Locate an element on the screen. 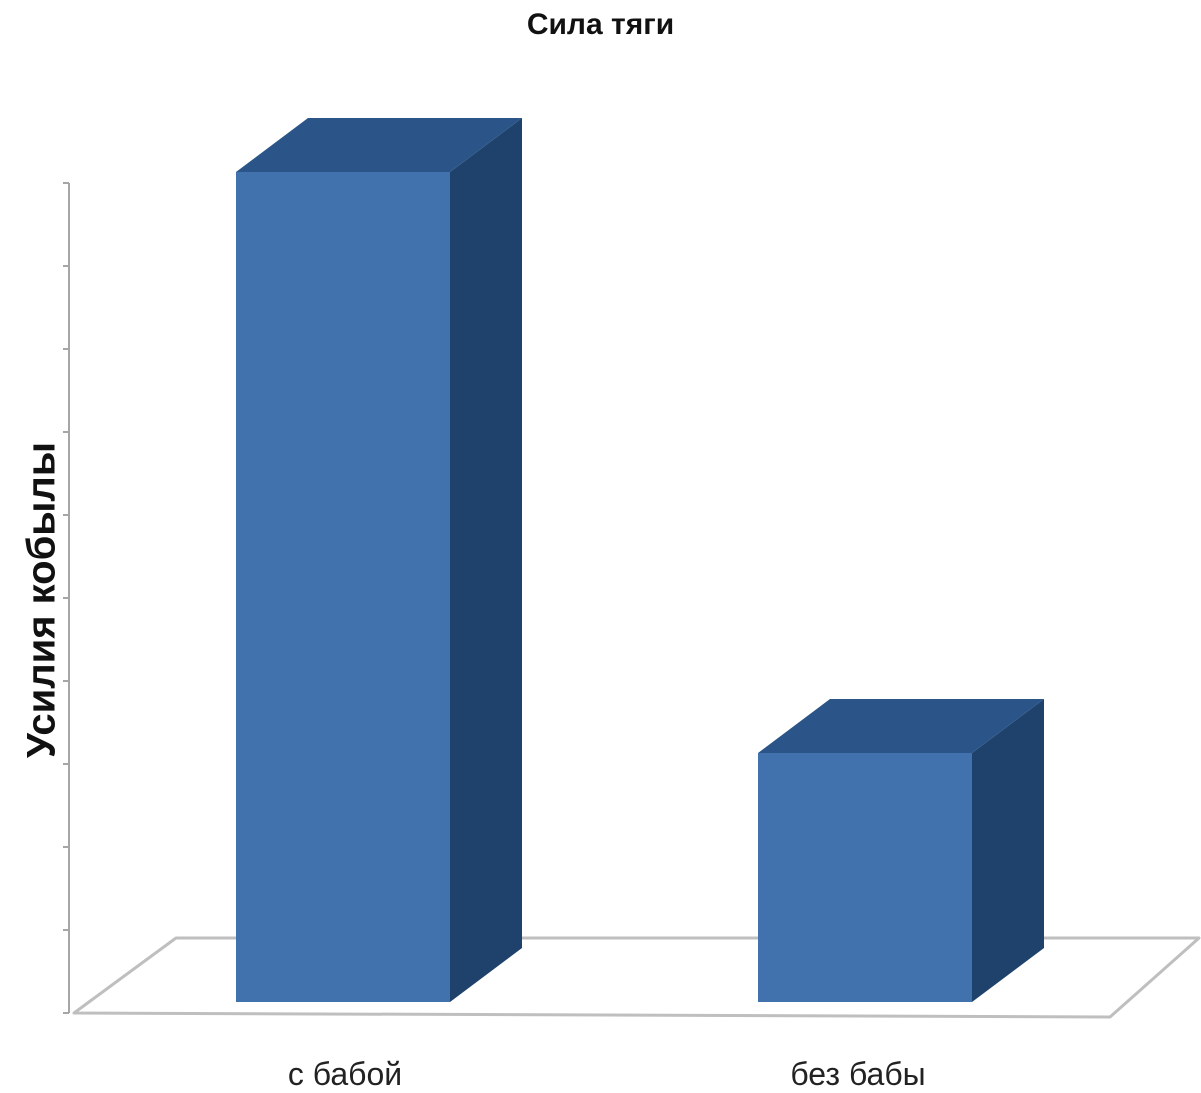  category-labels: с бабой без бабы is located at coordinates (607, 1074).